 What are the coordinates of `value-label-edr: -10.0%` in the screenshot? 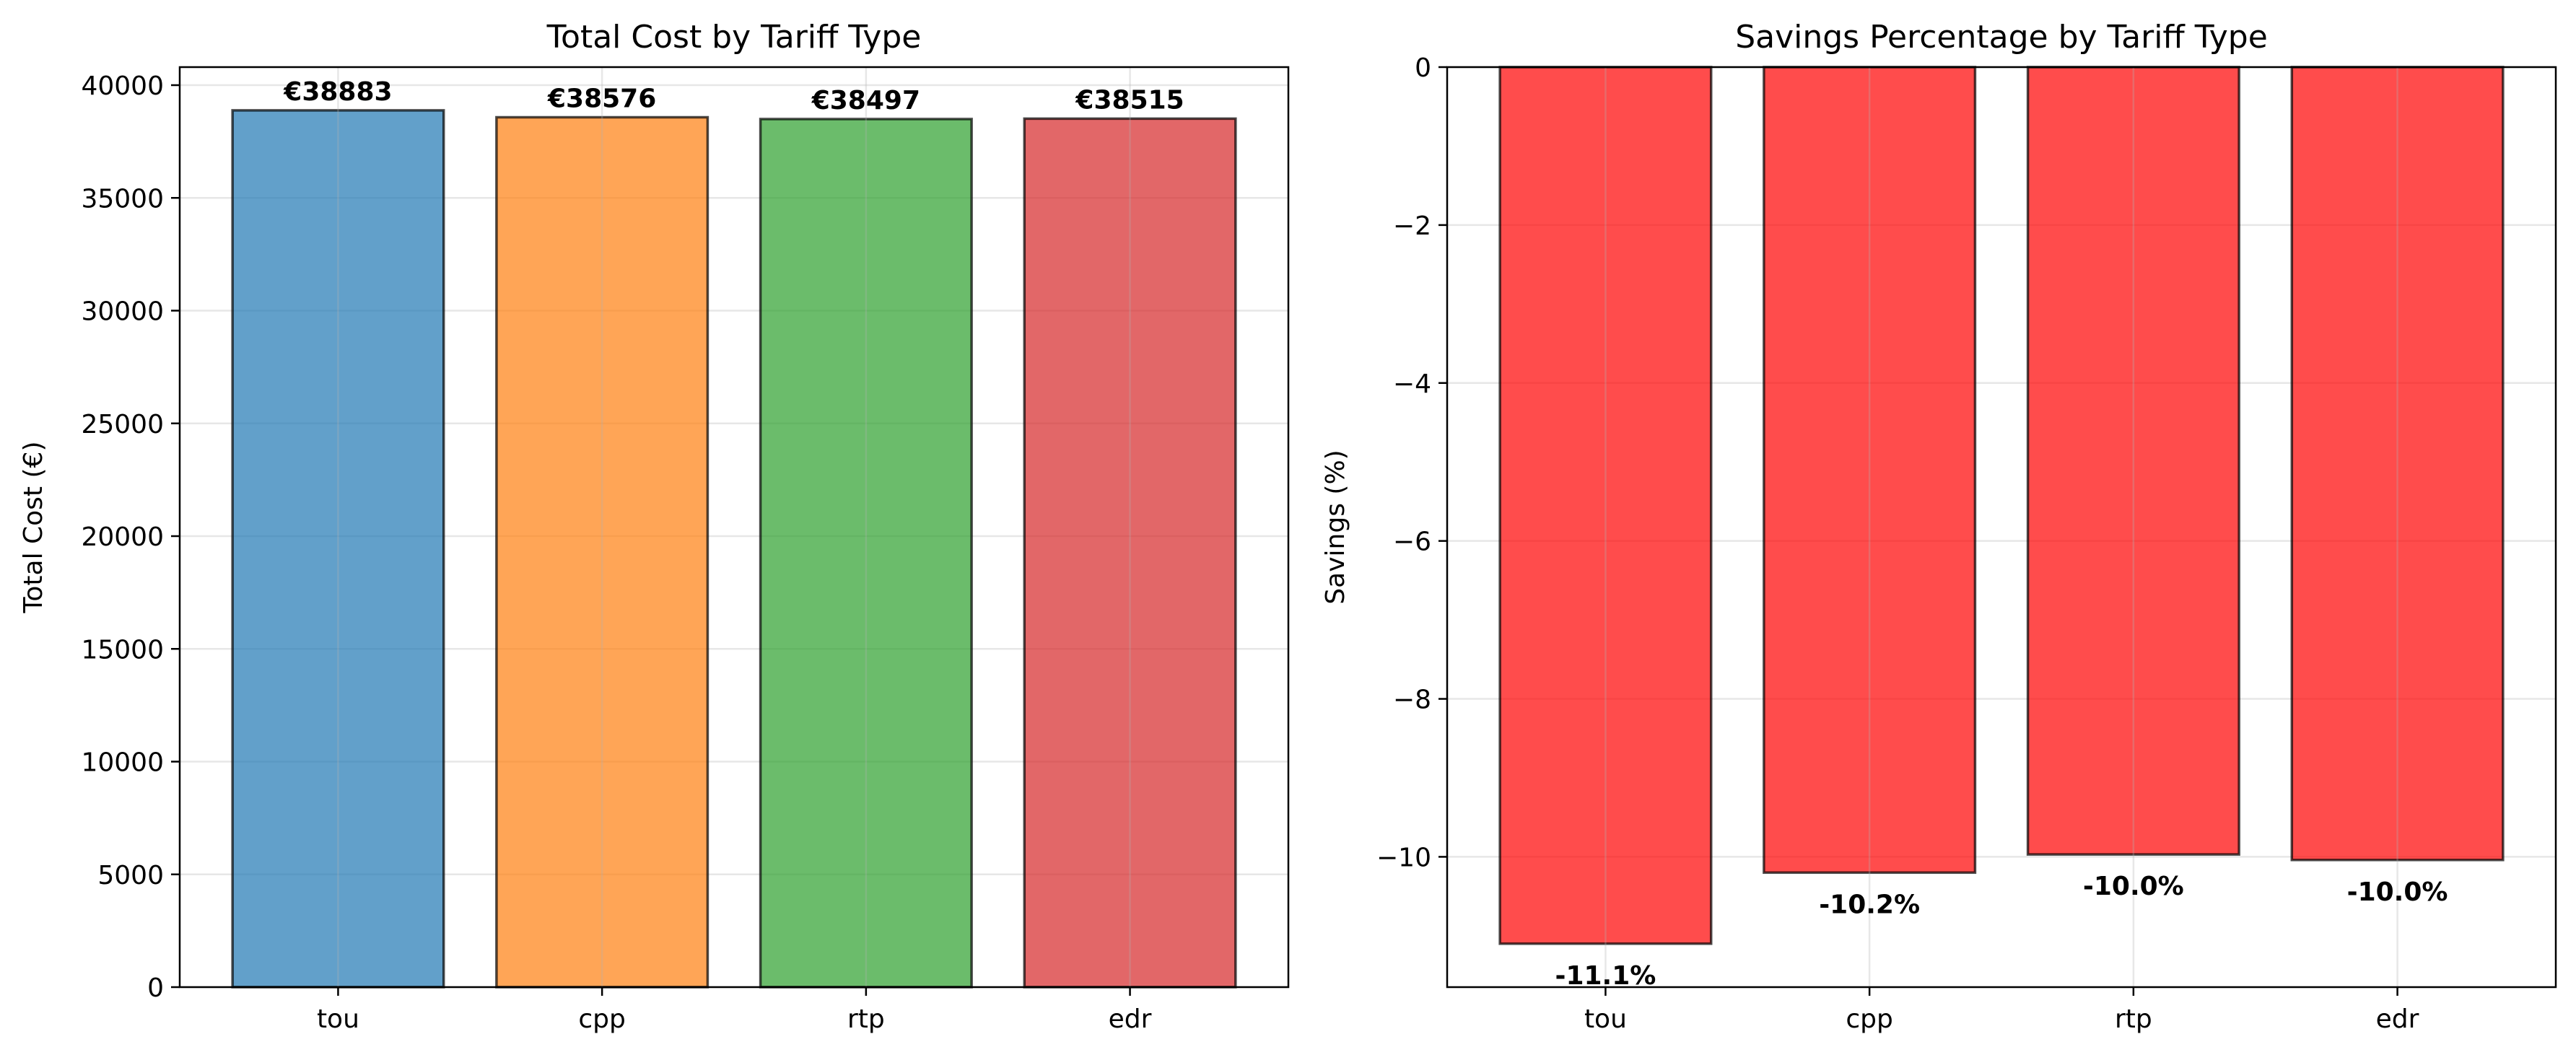 It's located at (2397, 892).